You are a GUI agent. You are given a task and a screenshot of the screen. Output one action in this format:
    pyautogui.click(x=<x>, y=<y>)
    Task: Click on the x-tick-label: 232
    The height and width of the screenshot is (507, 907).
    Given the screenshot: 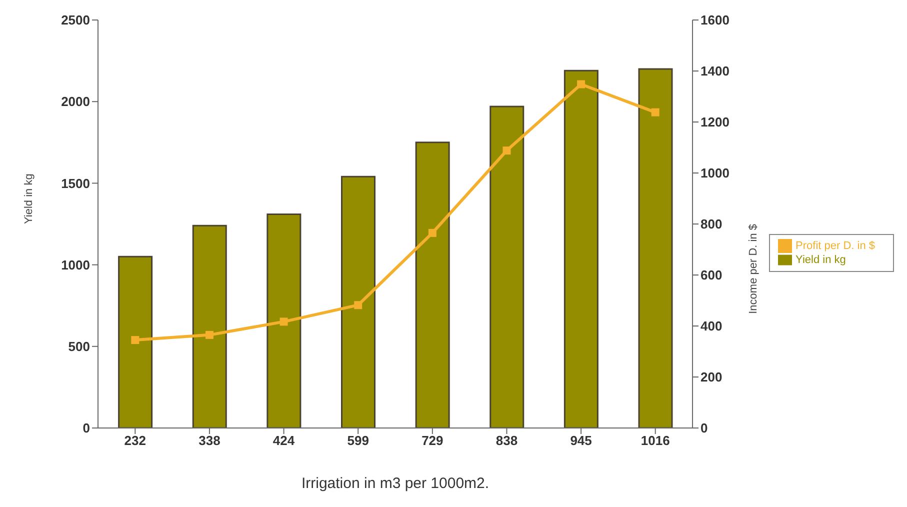 What is the action you would take?
    pyautogui.click(x=135, y=440)
    